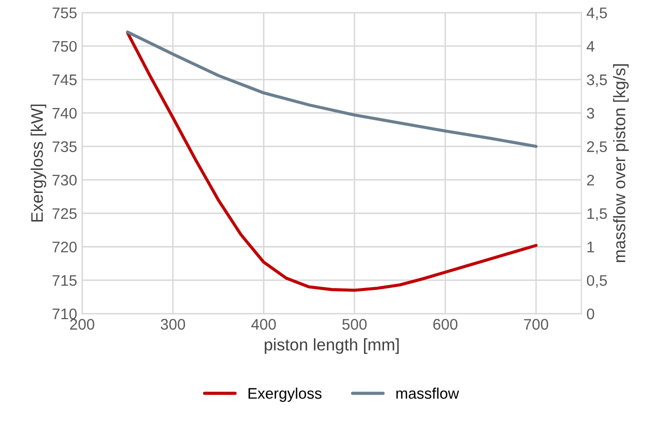  I want to click on y-tick-label: 735, so click(64, 146).